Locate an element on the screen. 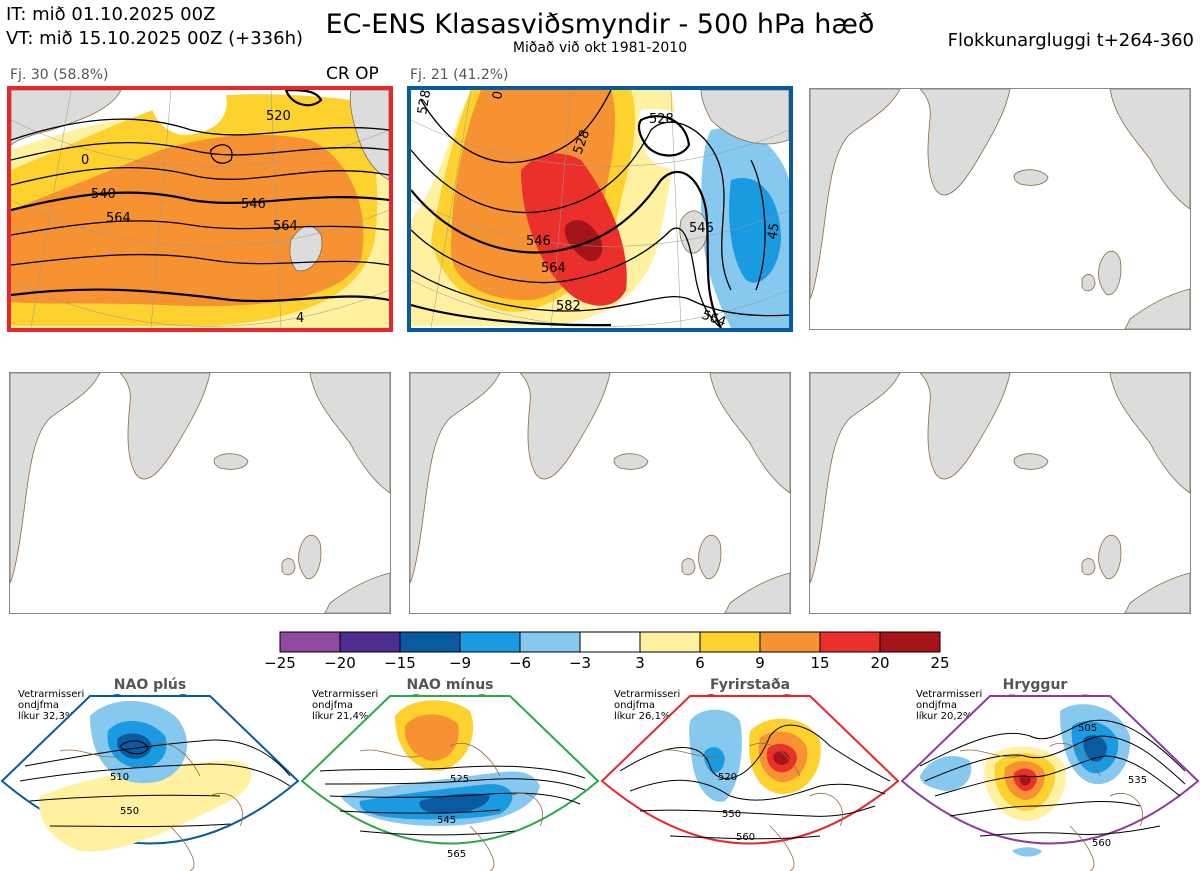 The width and height of the screenshot is (1200, 871). contour-label: 510 is located at coordinates (119, 777).